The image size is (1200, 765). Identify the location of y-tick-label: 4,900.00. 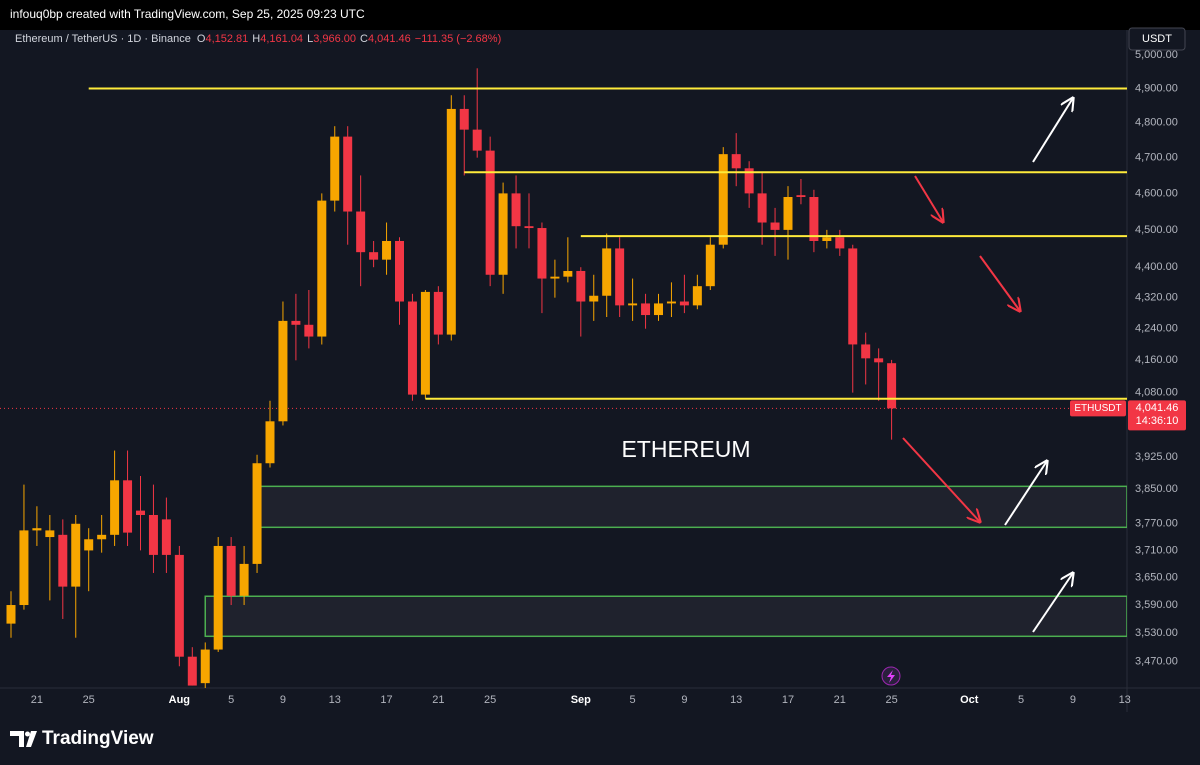
(1156, 88).